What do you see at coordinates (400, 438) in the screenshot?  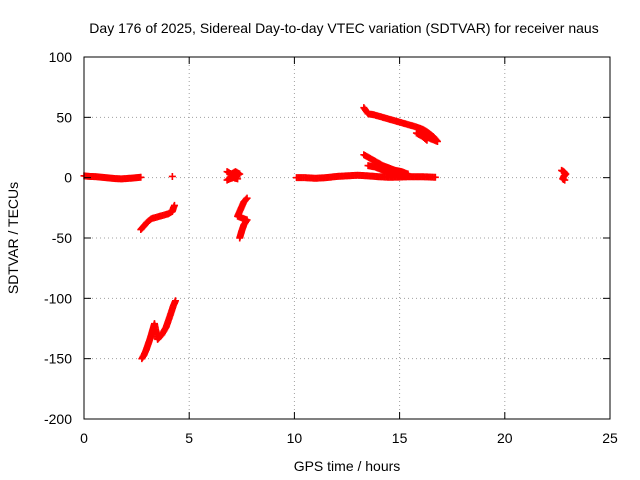 I see `x-tick-label: 15` at bounding box center [400, 438].